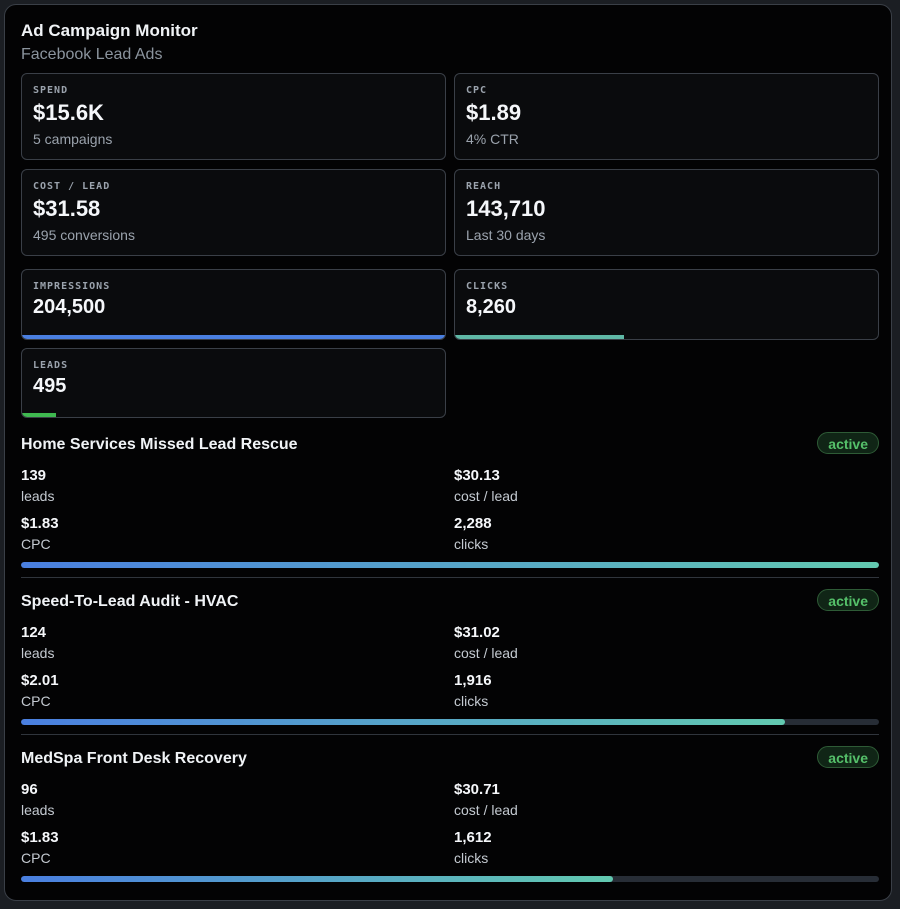 Image resolution: width=900 pixels, height=909 pixels. I want to click on leads-card: LEADS 495, so click(233, 383).